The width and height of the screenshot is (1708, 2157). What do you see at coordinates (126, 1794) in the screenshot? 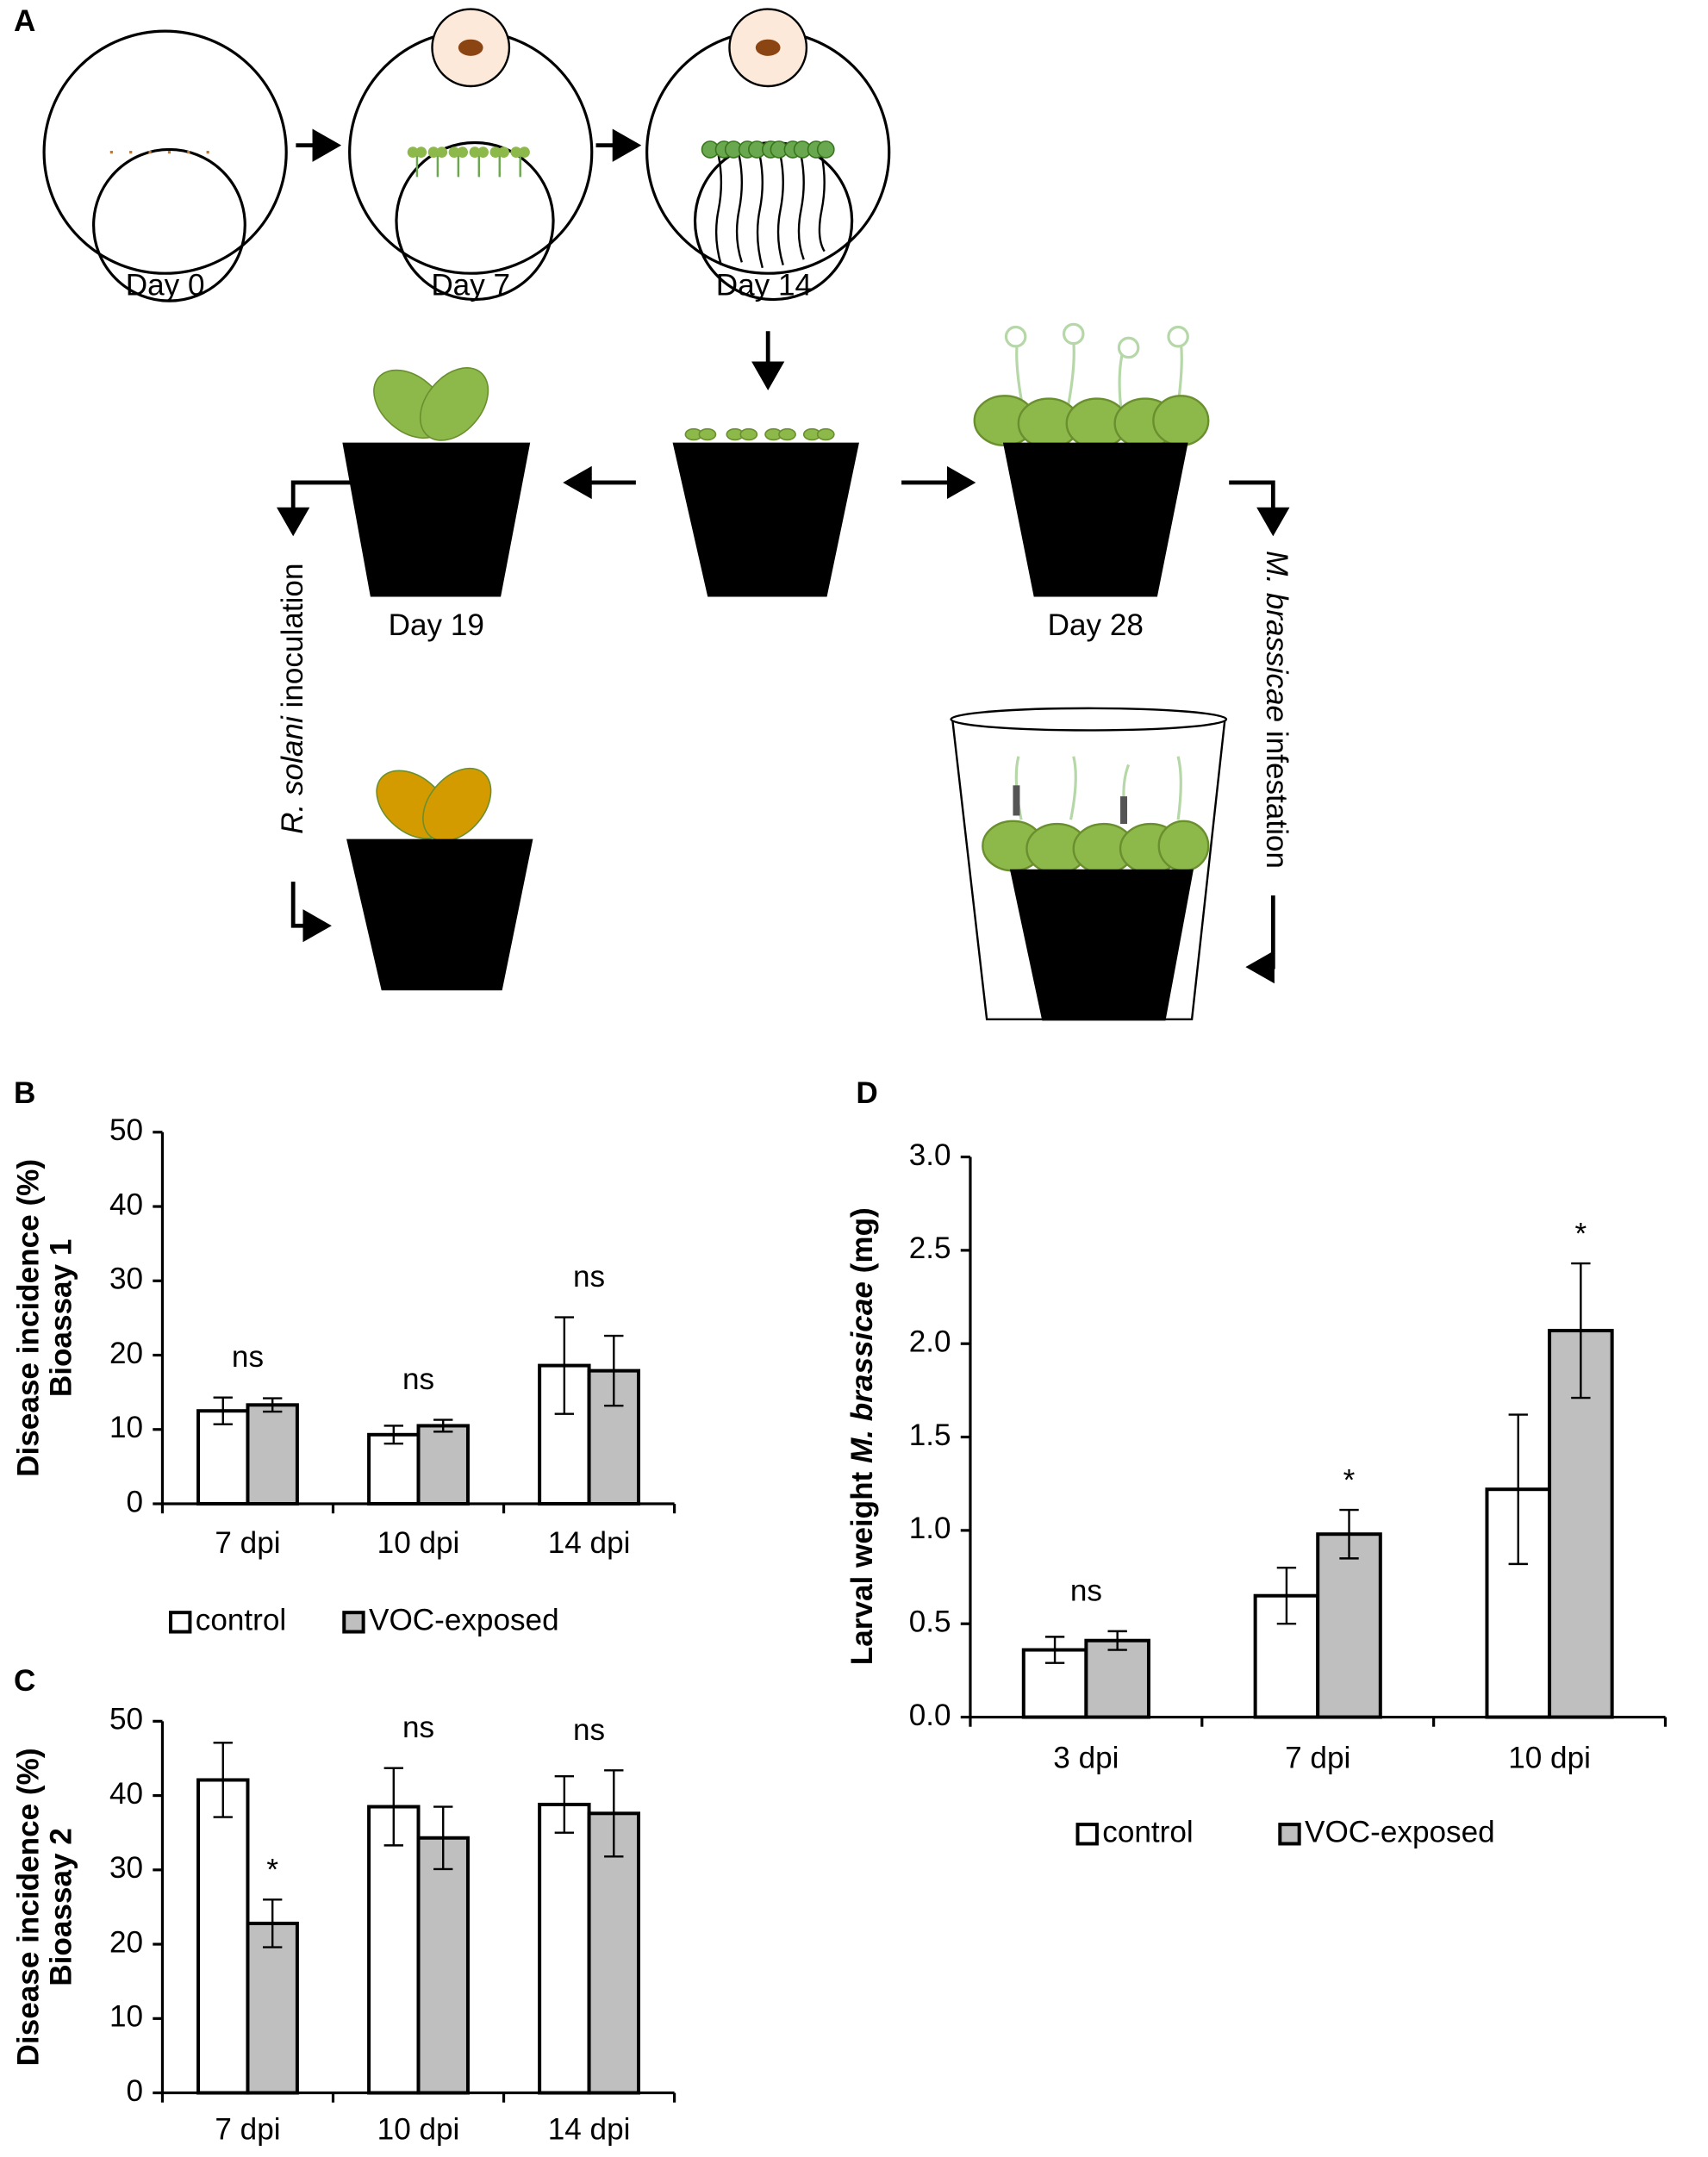
I see `y-tick-label: 40` at bounding box center [126, 1794].